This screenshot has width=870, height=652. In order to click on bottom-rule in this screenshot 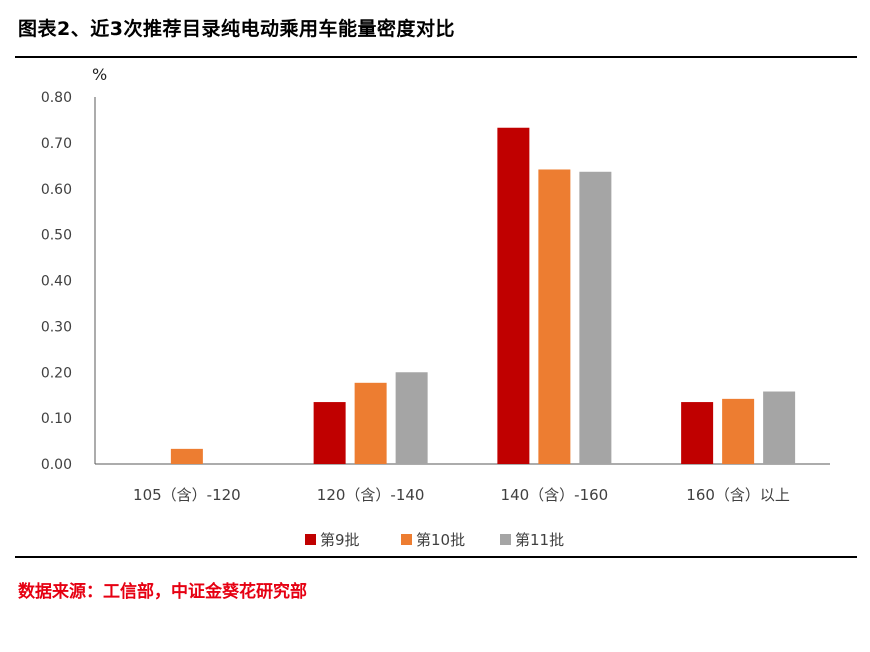, I will do `click(436, 557)`.